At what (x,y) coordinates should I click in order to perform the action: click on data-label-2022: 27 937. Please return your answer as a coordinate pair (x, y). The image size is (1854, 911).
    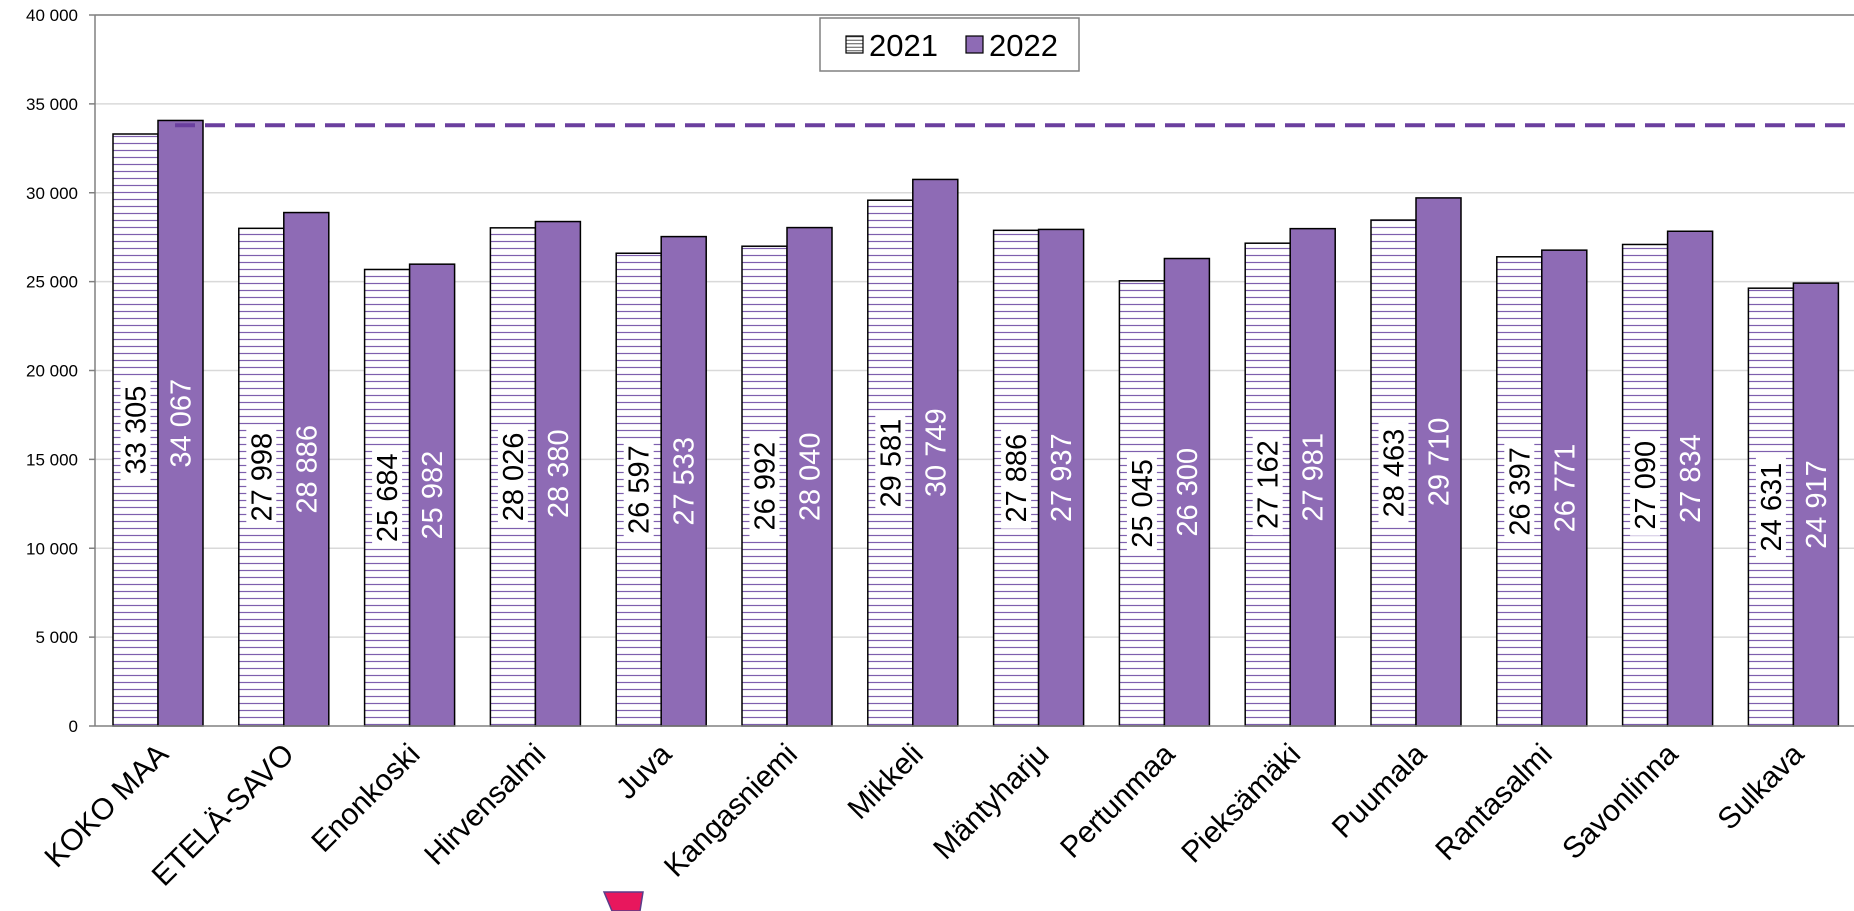
    Looking at the image, I should click on (1062, 477).